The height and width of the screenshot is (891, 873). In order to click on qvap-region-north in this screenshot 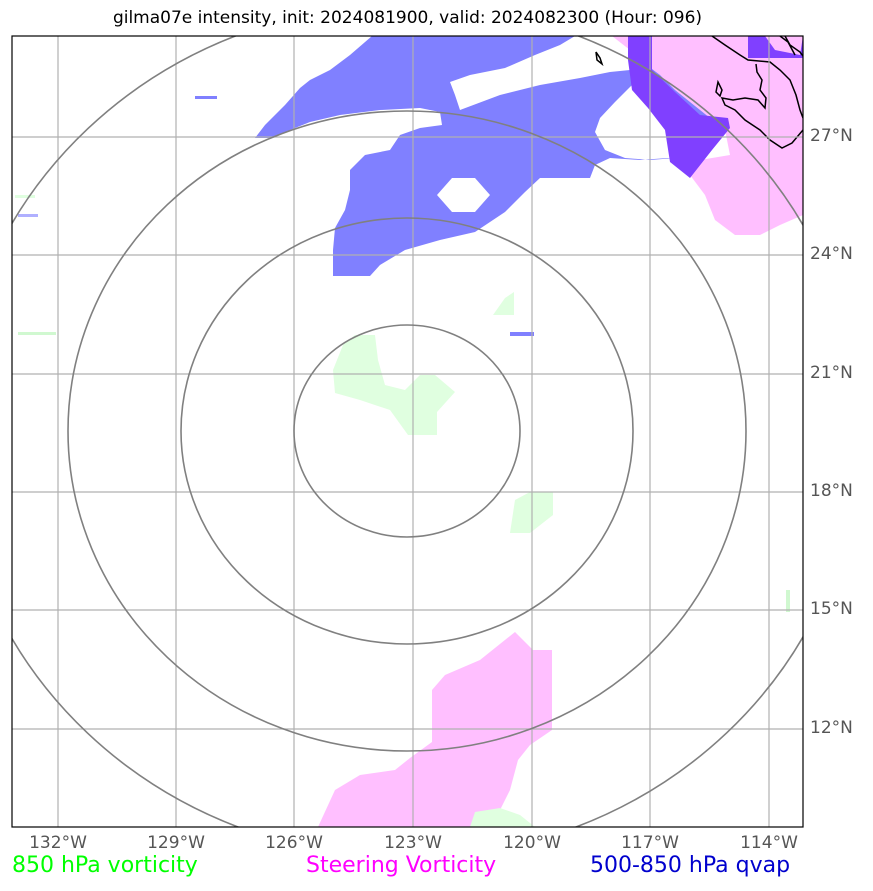, I will do `click(492, 156)`.